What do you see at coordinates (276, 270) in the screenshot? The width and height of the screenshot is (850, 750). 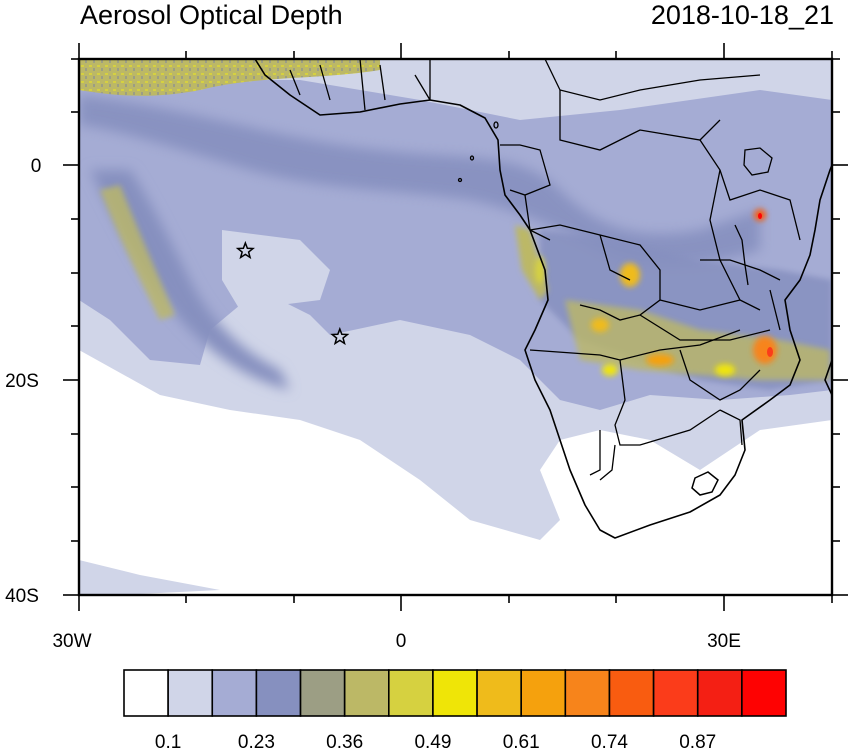 I see `aod-region-light-pocket` at bounding box center [276, 270].